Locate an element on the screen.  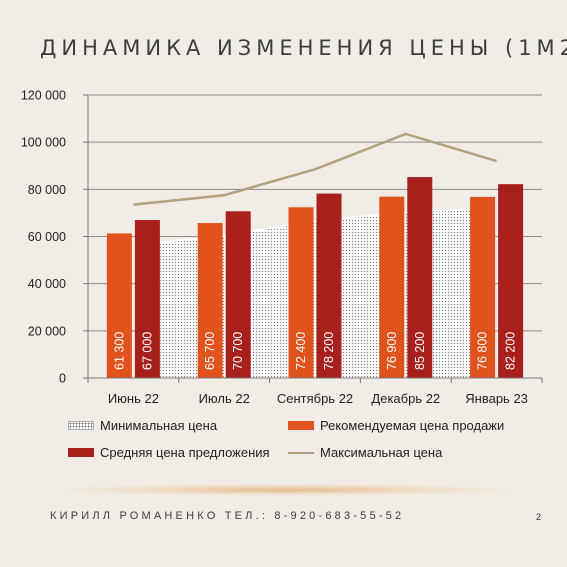
page-number: 2 is located at coordinates (539, 517).